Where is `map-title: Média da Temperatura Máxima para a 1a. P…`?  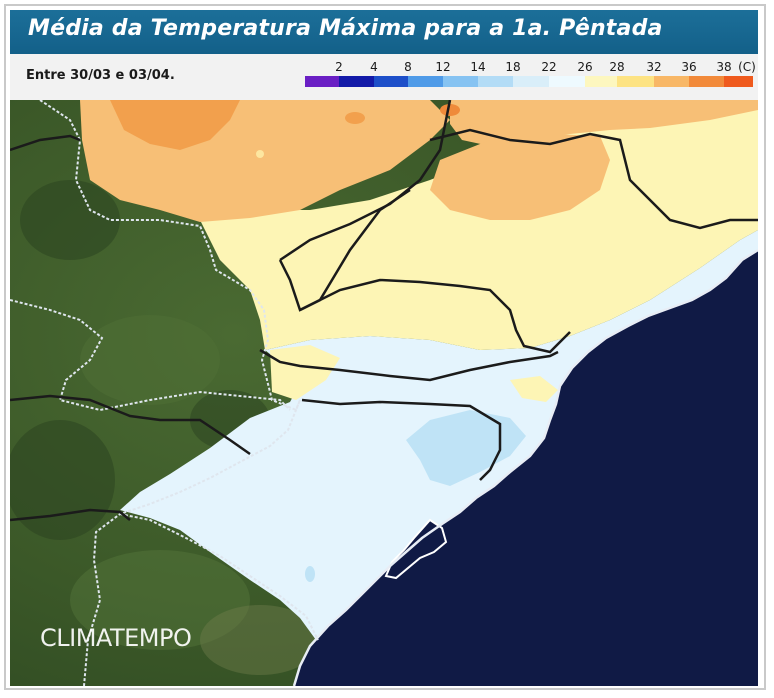
map-title: Média da Temperatura Máxima para a 1a. P… is located at coordinates (345, 28).